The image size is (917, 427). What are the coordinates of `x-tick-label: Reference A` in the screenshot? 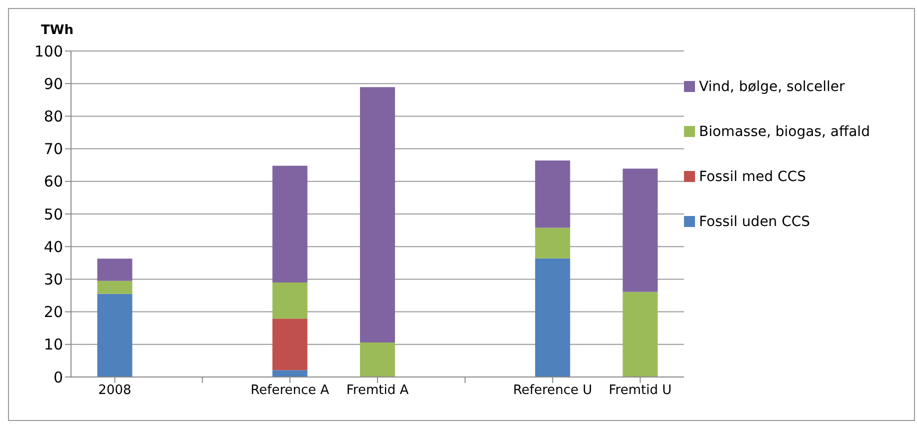 It's located at (290, 390).